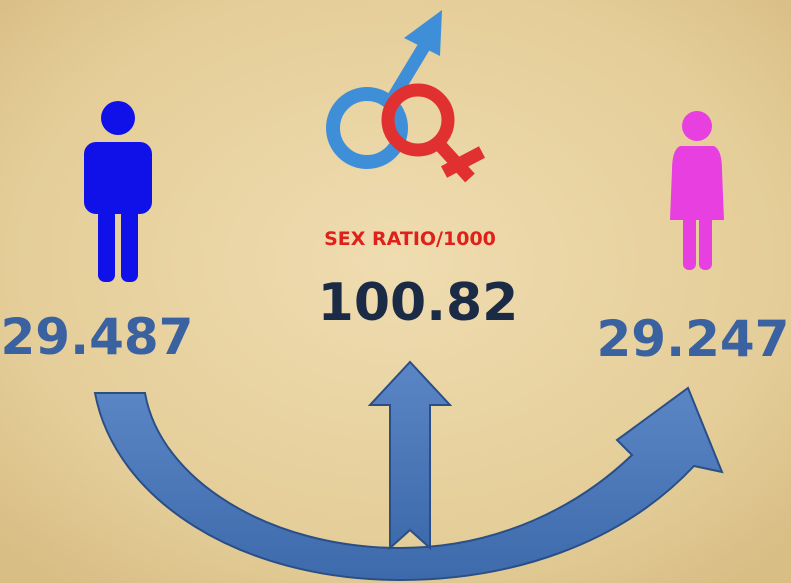 Image resolution: width=791 pixels, height=583 pixels. I want to click on ratio-label: SEX RATIO/1000, so click(410, 239).